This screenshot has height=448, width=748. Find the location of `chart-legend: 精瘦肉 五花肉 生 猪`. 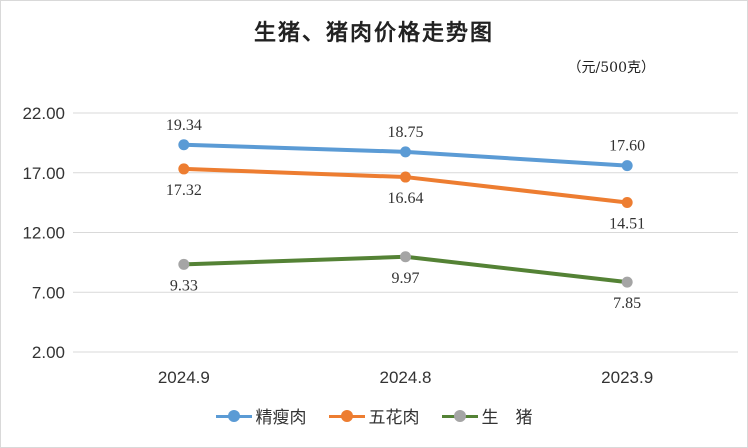

chart-legend: 精瘦肉 五花肉 生 猪 is located at coordinates (374, 415).